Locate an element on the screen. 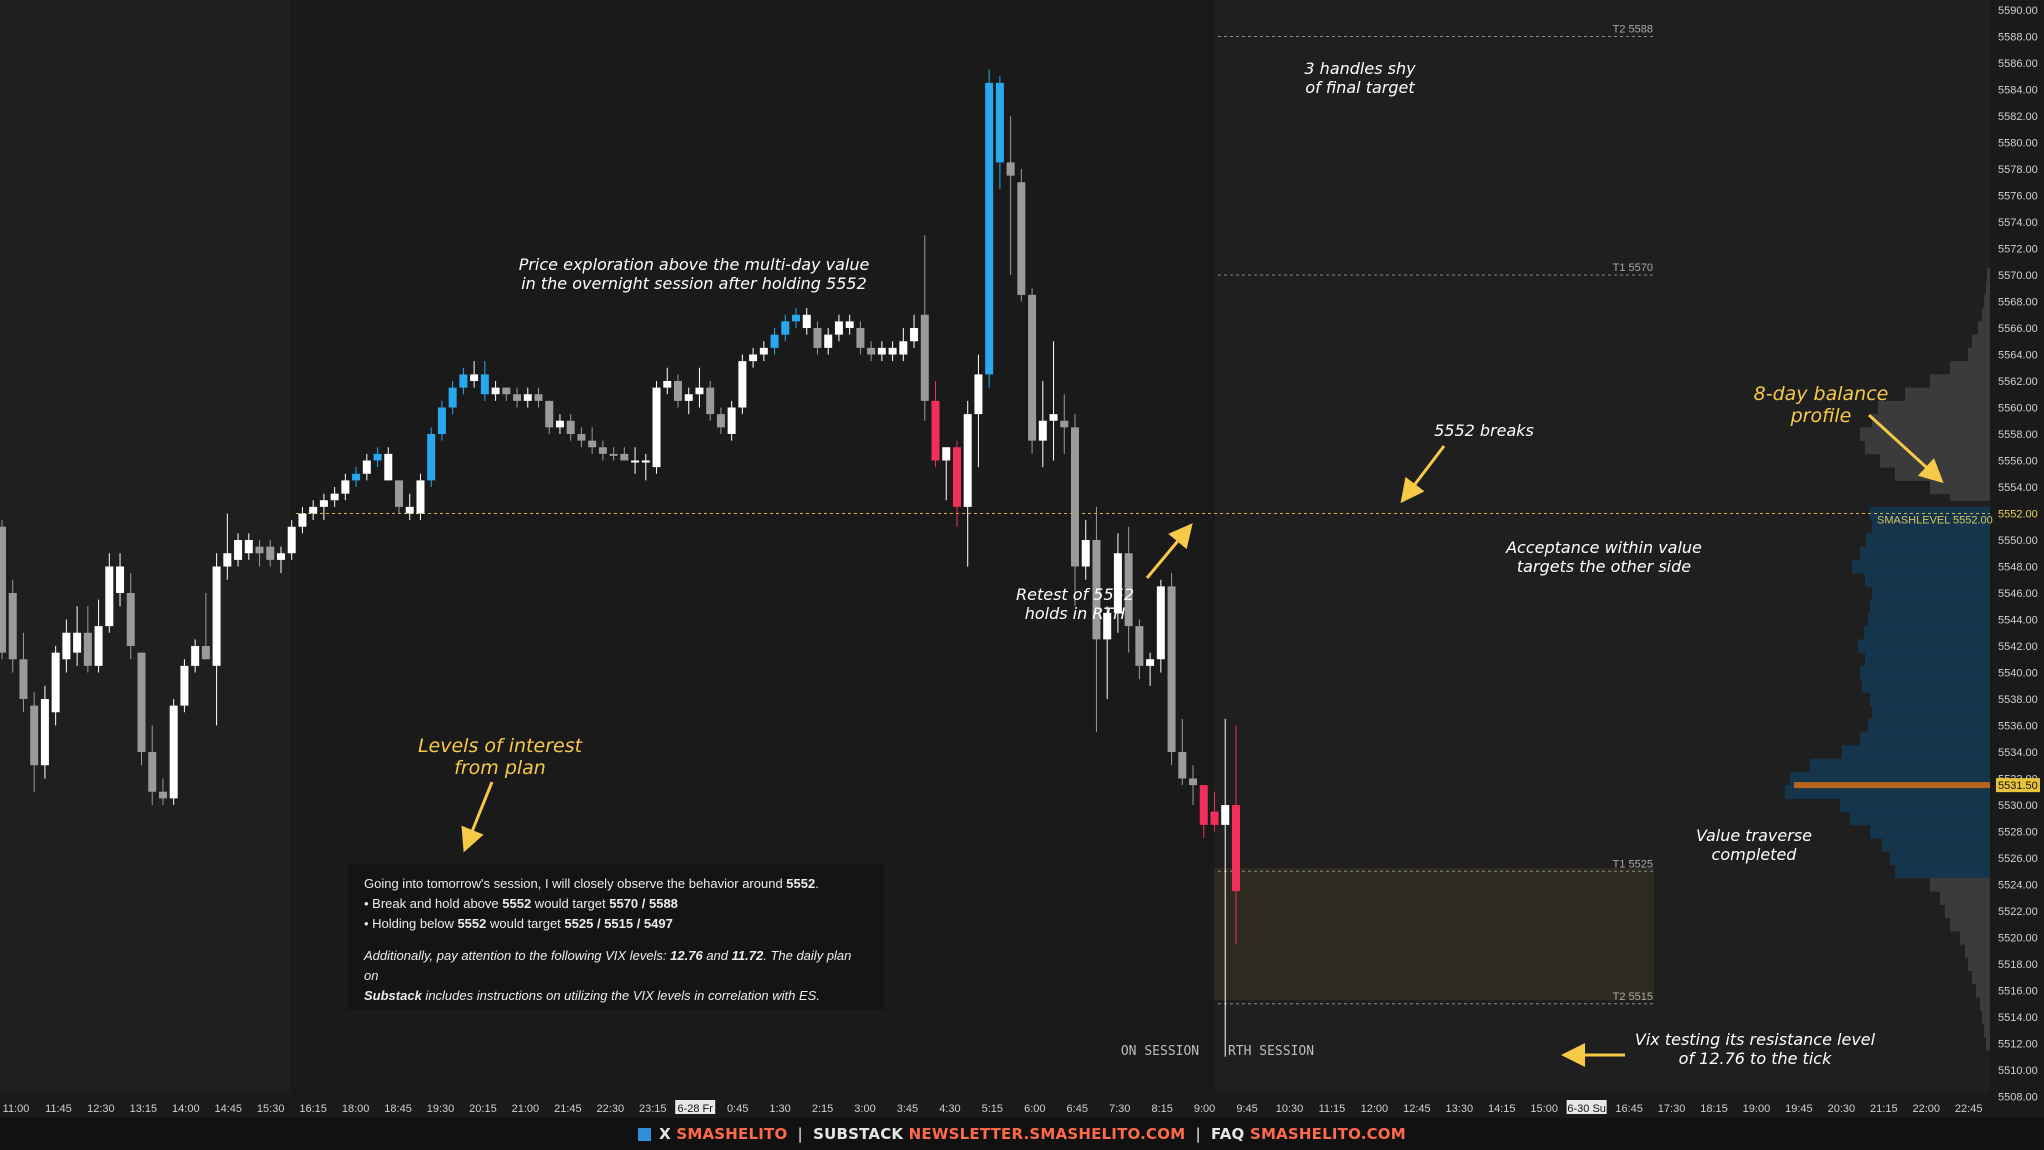  annotation-balance-profile: 8-day balance is located at coordinates (1821, 394).